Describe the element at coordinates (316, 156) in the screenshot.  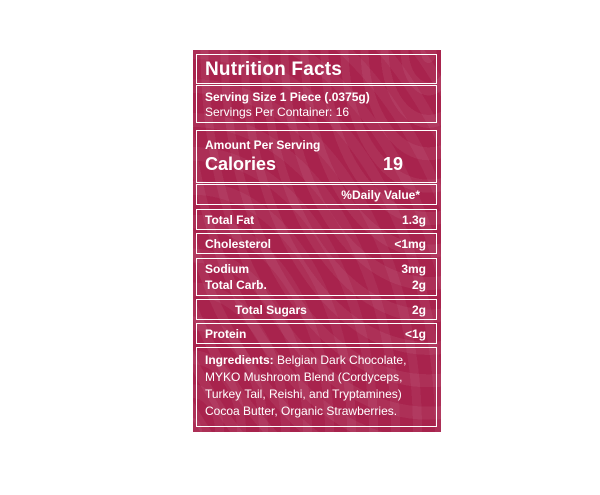
I see `amount-box: Amount Per Serving Calories 19` at that location.